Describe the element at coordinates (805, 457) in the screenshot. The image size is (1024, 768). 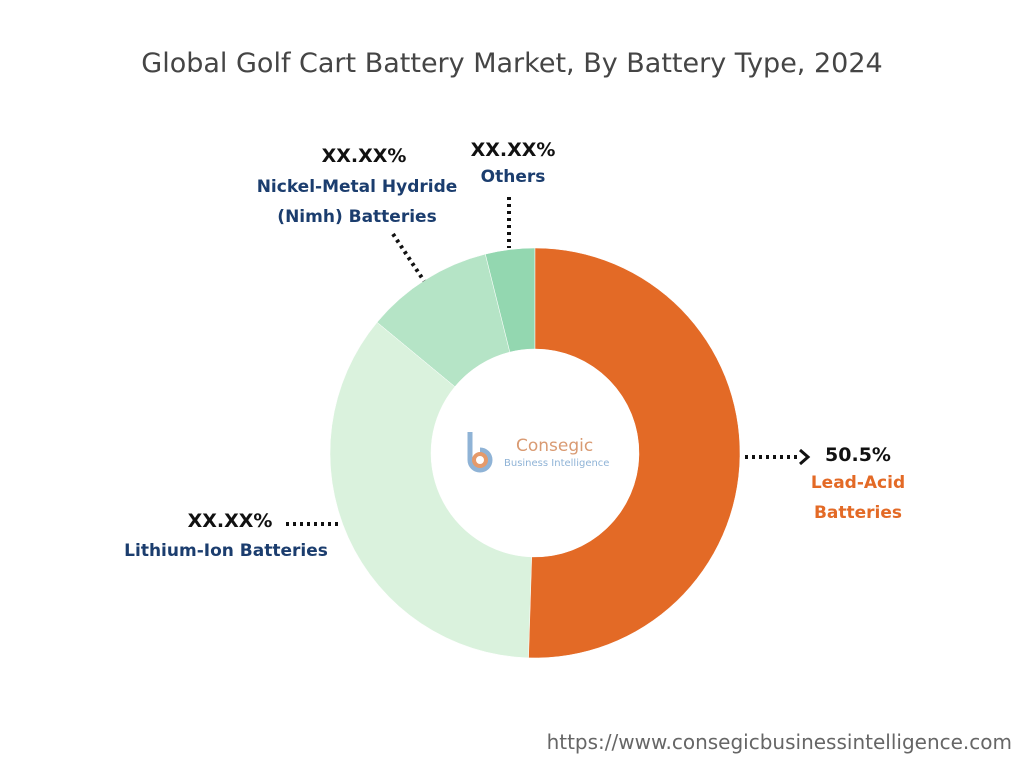
I see `arrow-head` at that location.